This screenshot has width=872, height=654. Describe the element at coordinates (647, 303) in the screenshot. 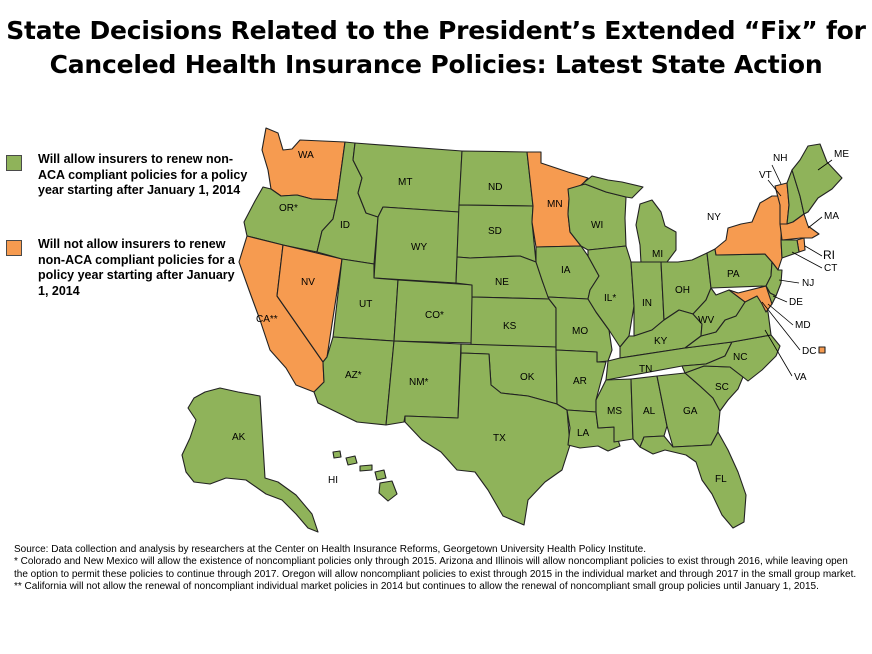

I see `label-IN: IN` at that location.